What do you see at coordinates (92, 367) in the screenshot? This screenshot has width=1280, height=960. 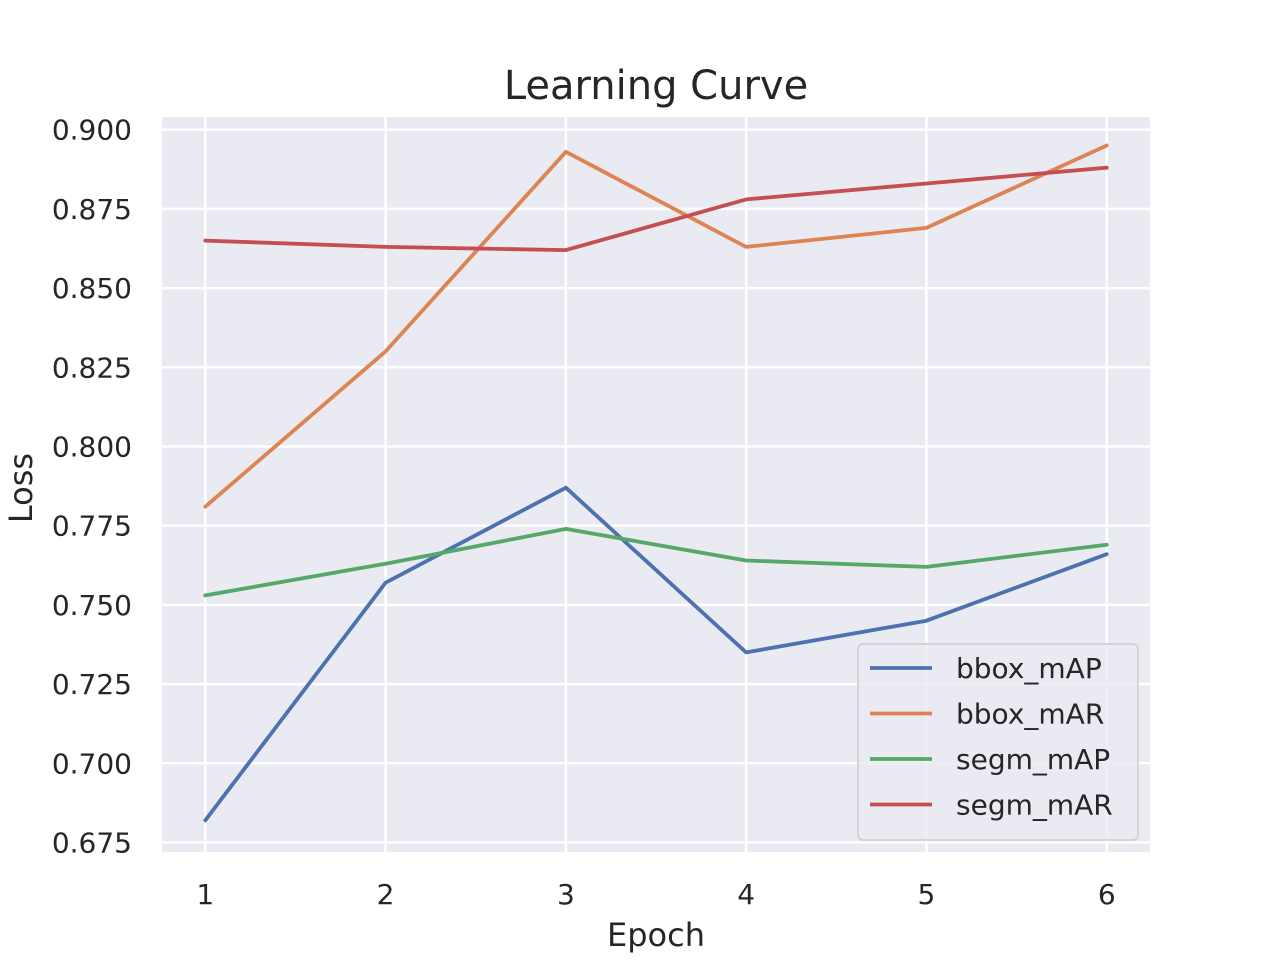 I see `y-tick-label: 0.825` at bounding box center [92, 367].